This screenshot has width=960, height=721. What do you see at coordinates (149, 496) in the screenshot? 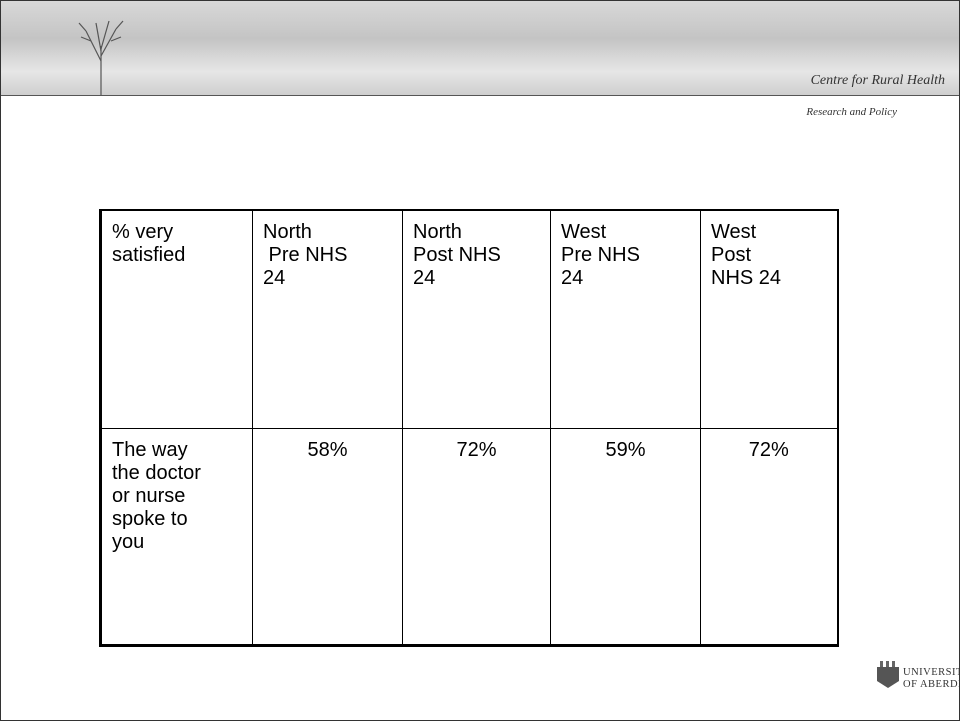
I see `cell-line: or nurse` at bounding box center [149, 496].